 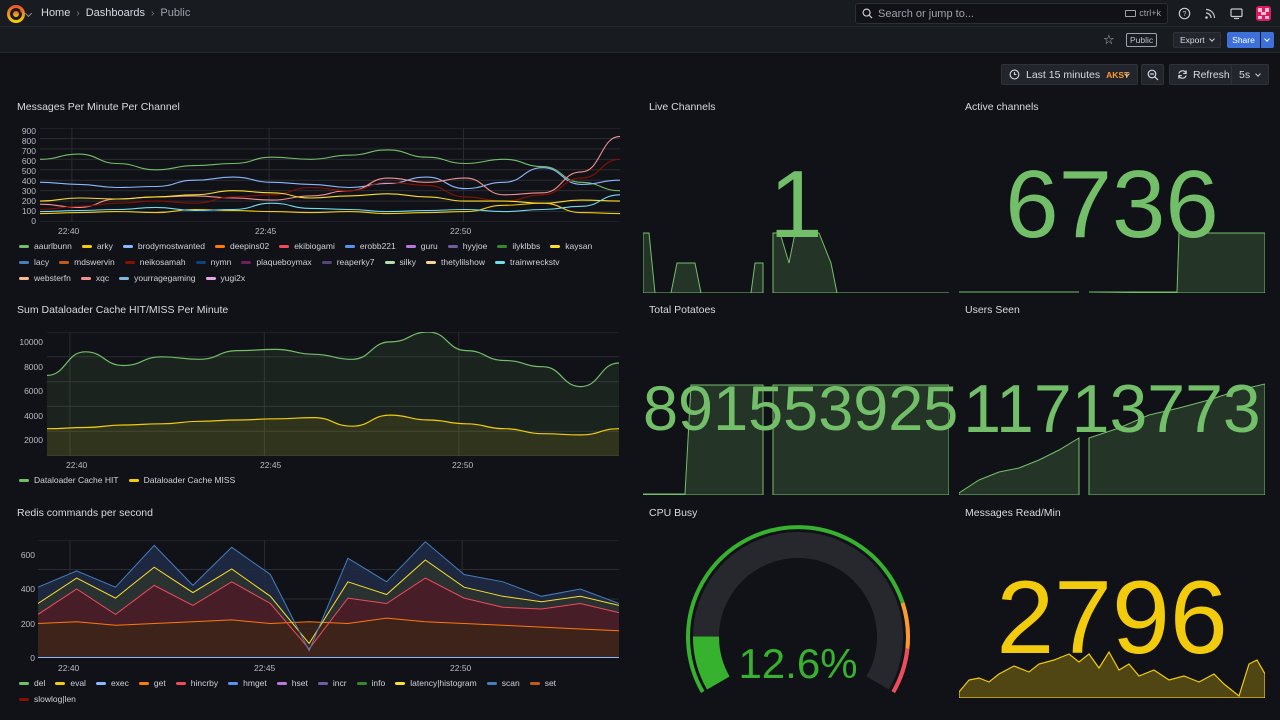 What do you see at coordinates (1243, 40) in the screenshot?
I see `share-button: Share` at bounding box center [1243, 40].